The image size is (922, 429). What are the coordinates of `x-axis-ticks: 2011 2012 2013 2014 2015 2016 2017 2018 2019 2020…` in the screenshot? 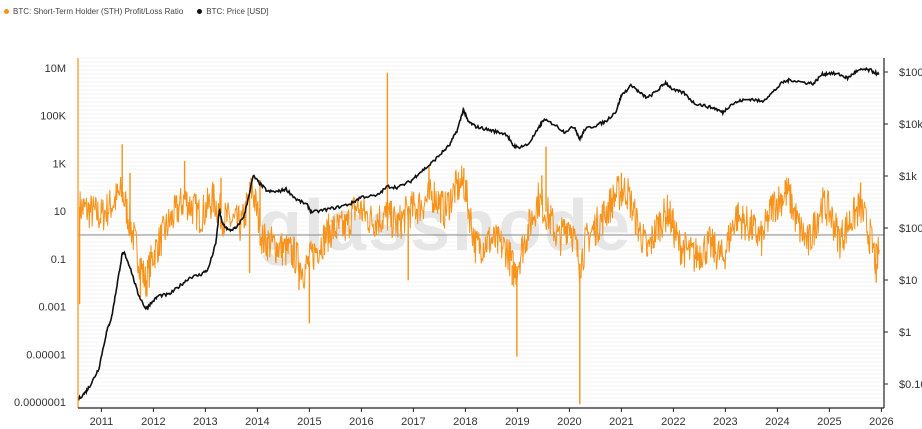 It's located at (492, 418).